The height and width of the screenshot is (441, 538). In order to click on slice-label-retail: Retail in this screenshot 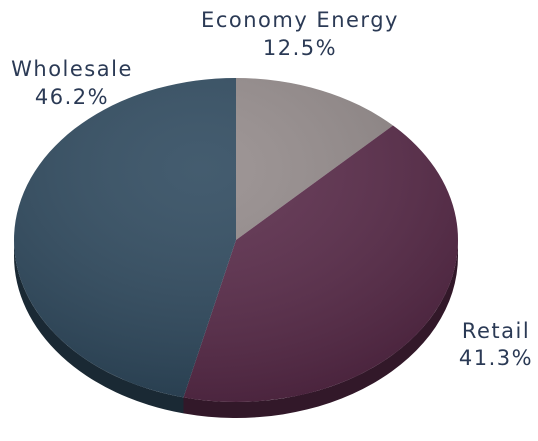, I will do `click(496, 331)`.